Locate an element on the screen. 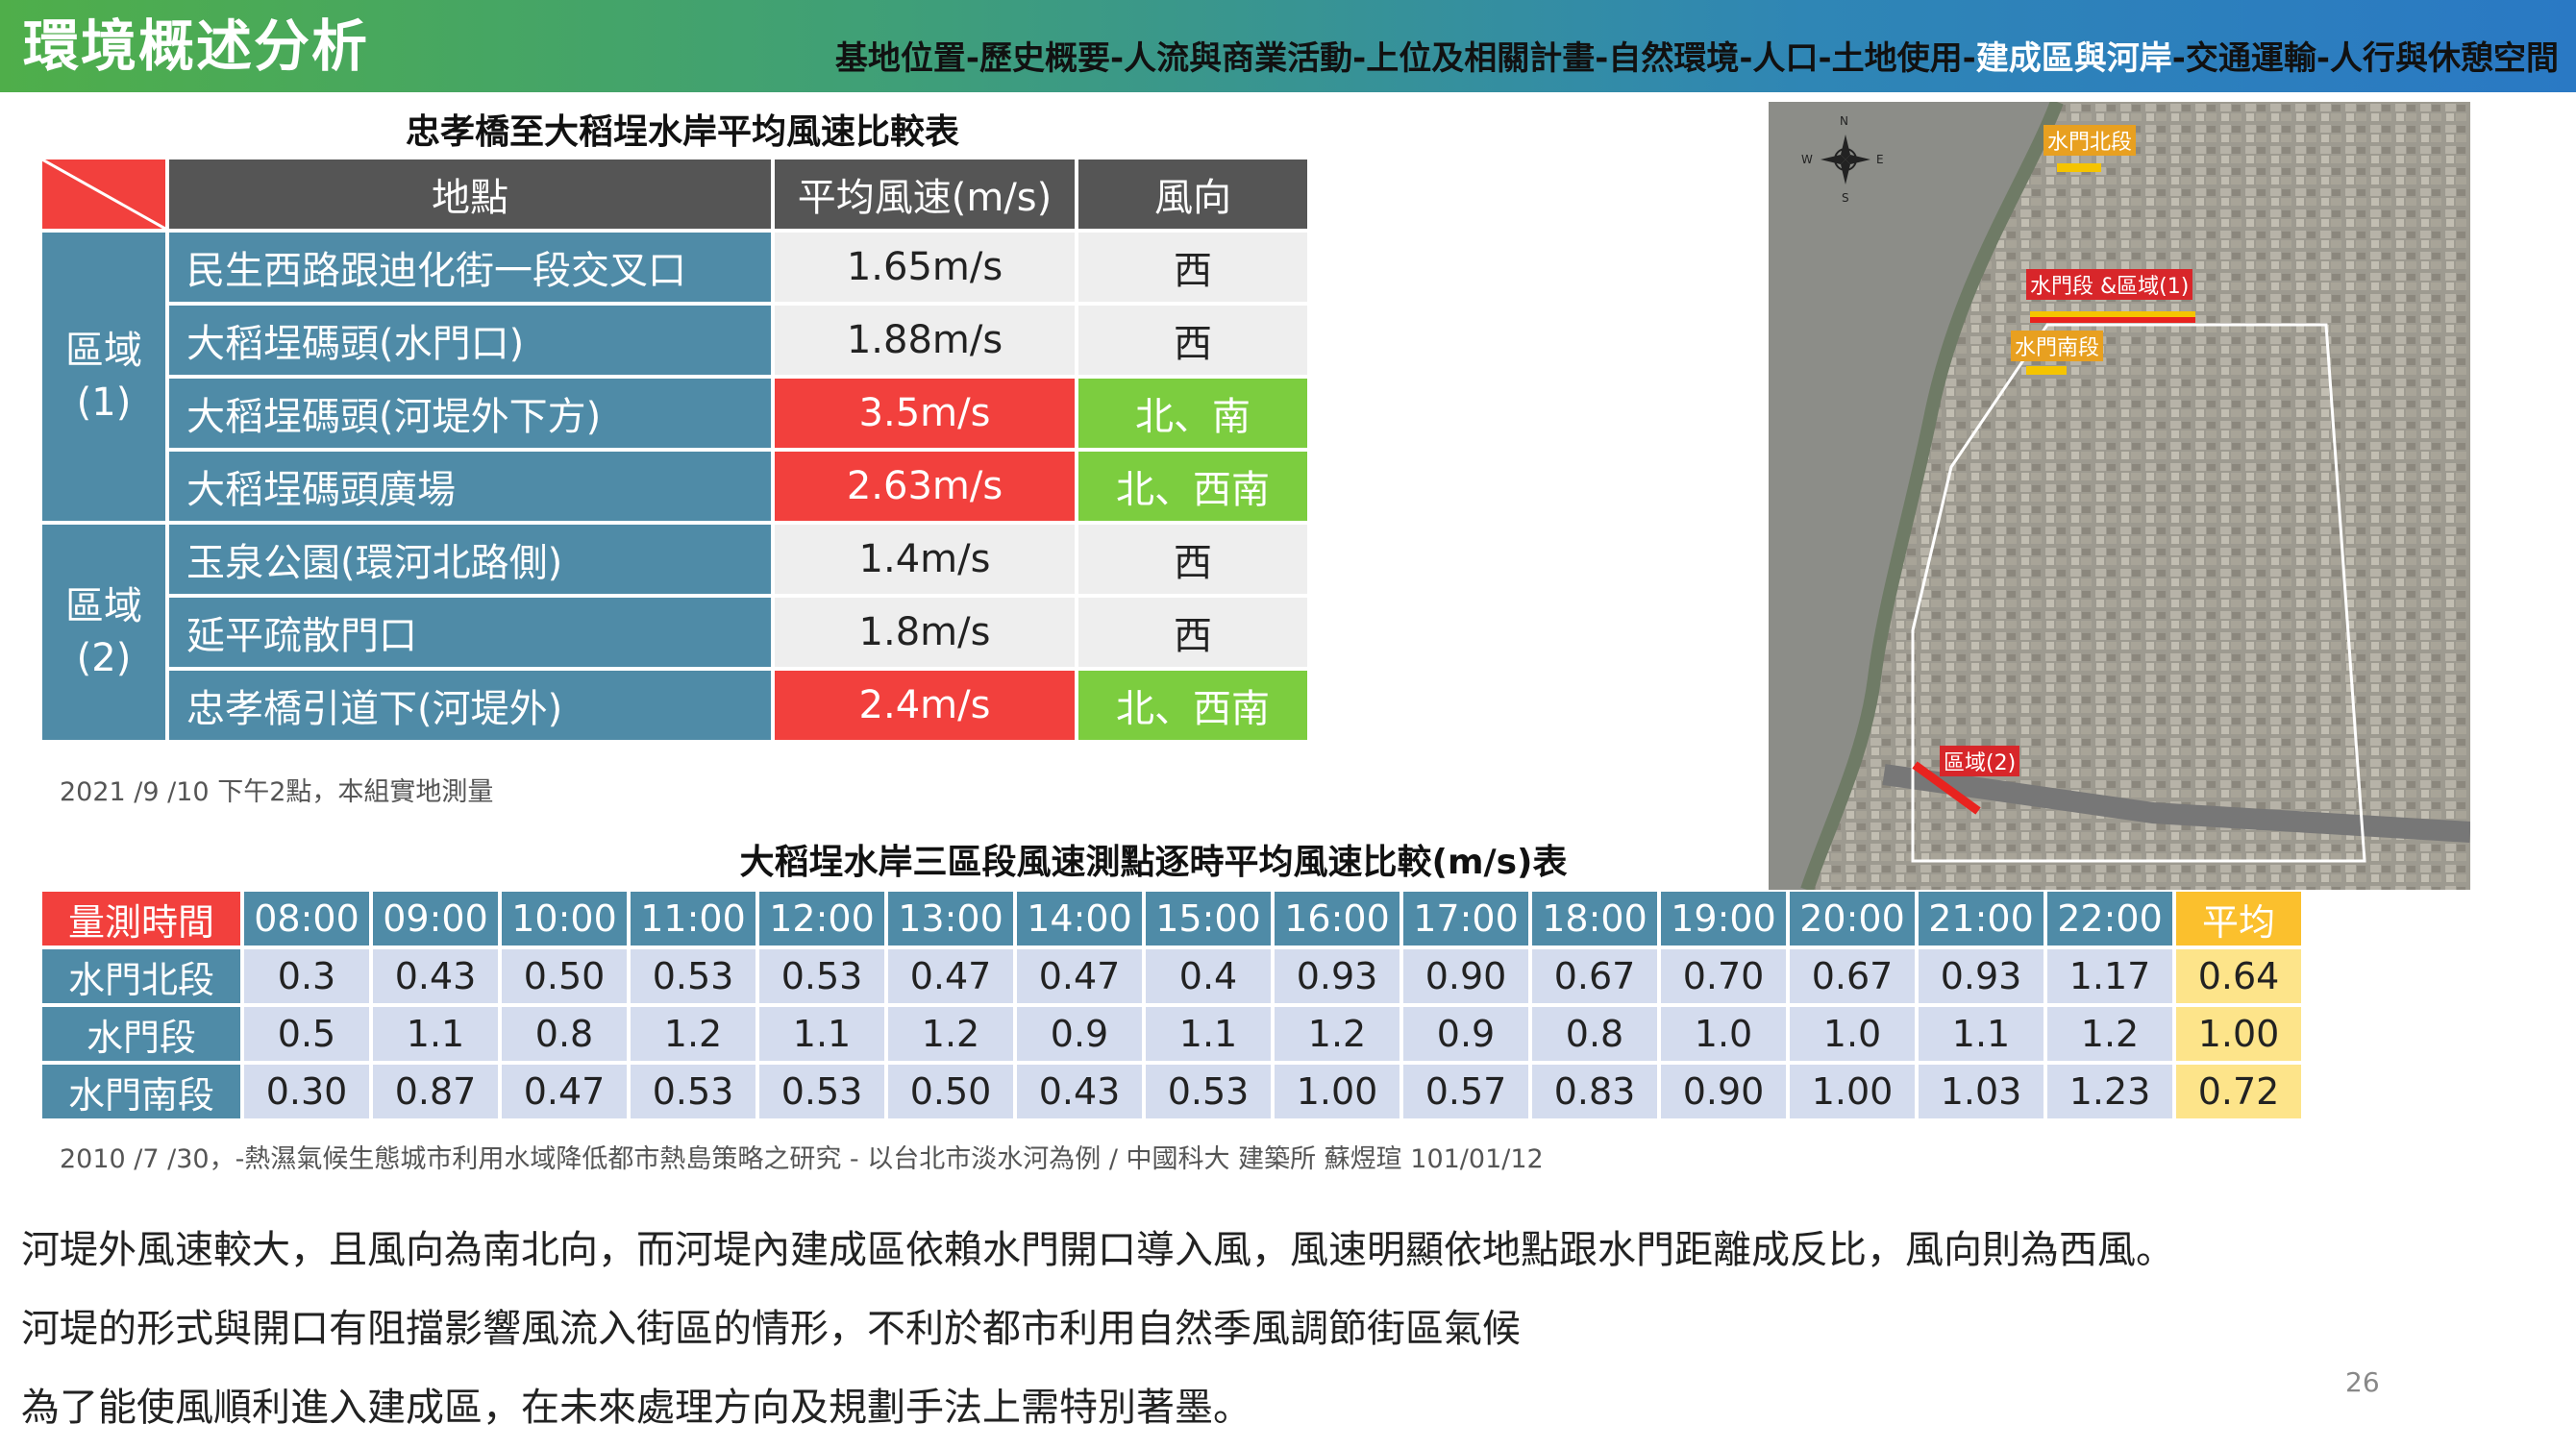 The image size is (2576, 1449). compass-e: E is located at coordinates (1880, 159).